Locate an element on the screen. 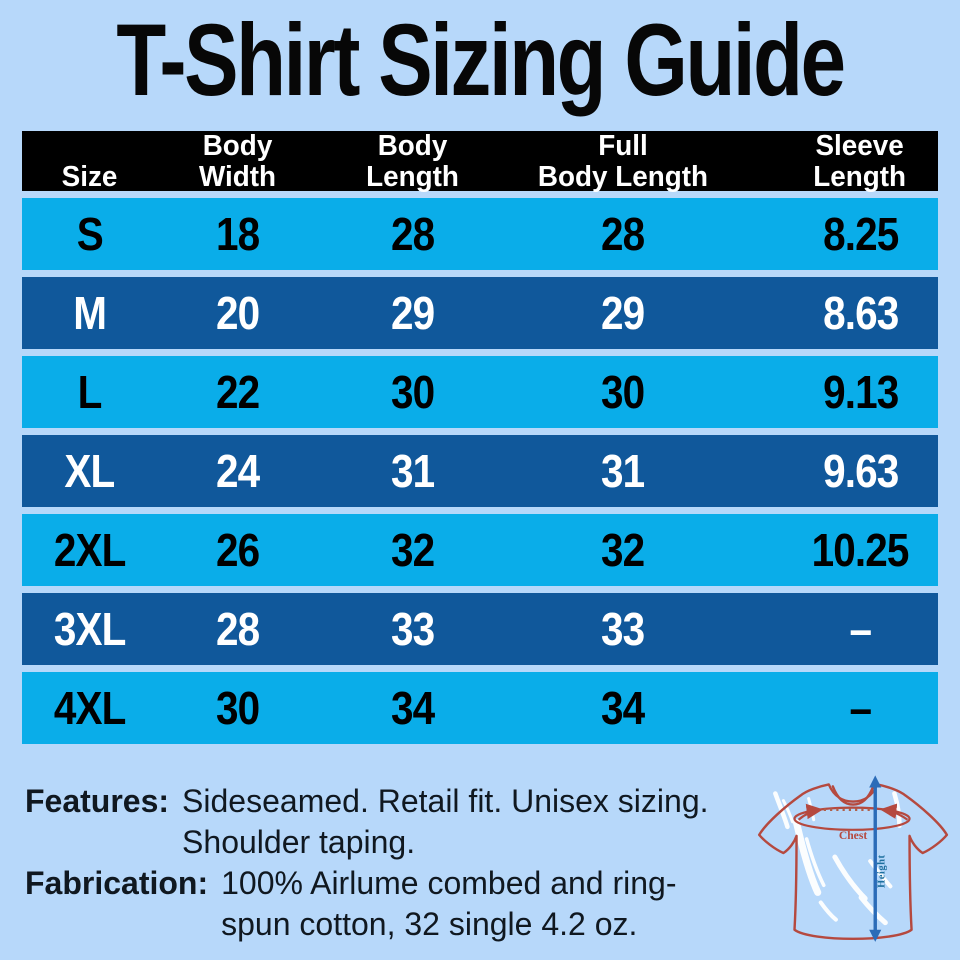 The width and height of the screenshot is (960, 960). table-row-xl: XL 24 31 31 9.63 is located at coordinates (480, 471).